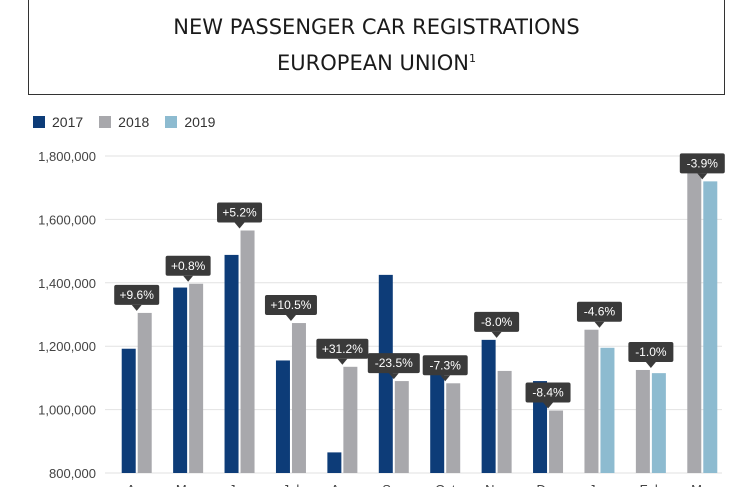 The height and width of the screenshot is (487, 736). I want to click on legend-item-2017: 2017, so click(58, 122).